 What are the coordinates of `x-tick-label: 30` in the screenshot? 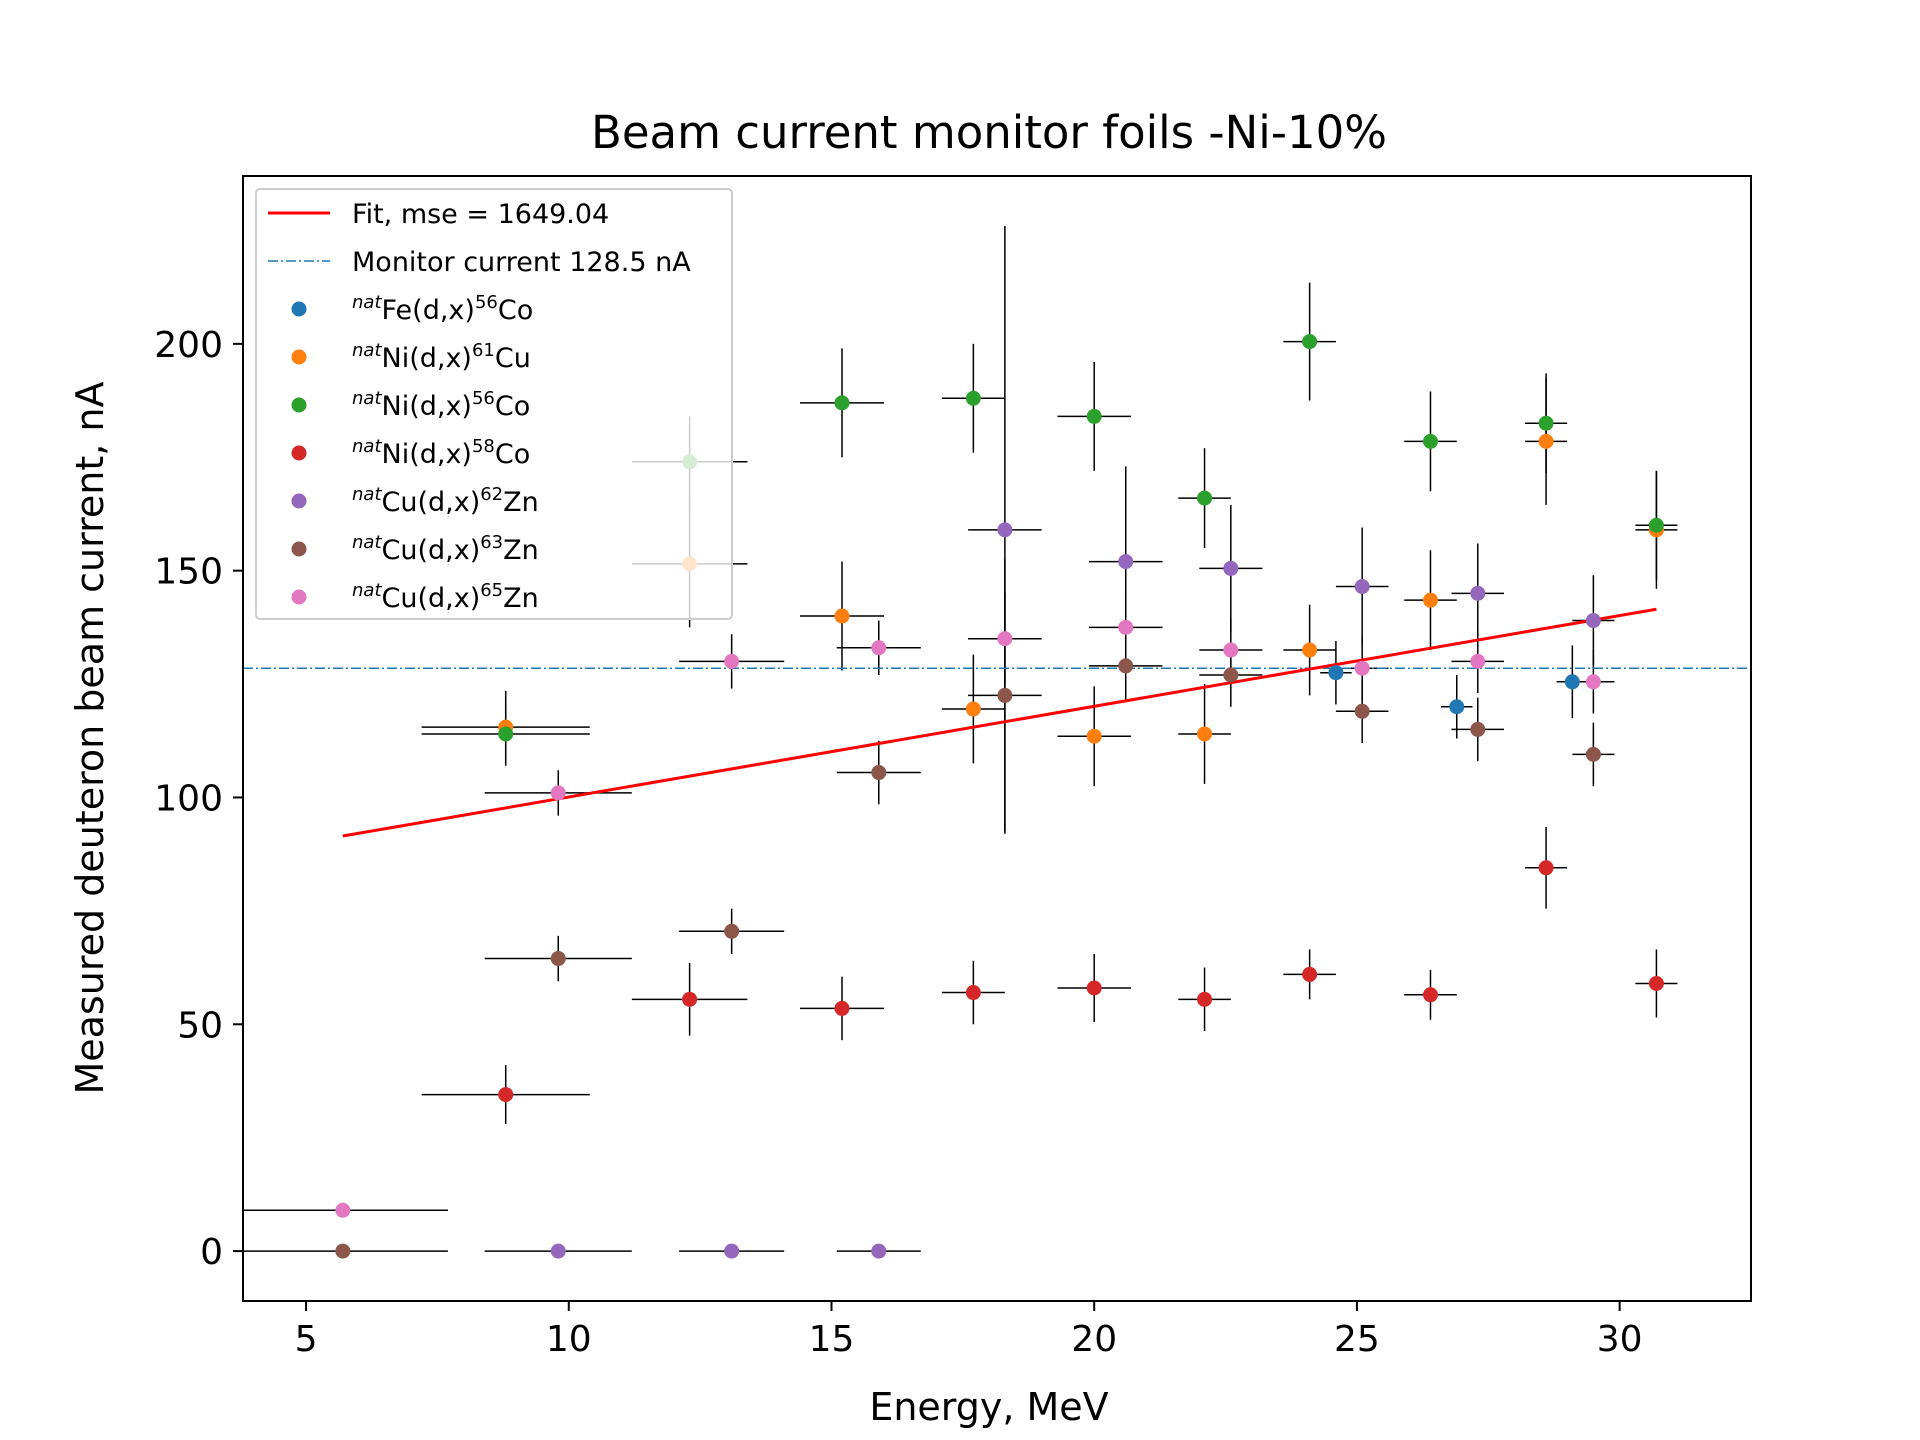 It's located at (1620, 1339).